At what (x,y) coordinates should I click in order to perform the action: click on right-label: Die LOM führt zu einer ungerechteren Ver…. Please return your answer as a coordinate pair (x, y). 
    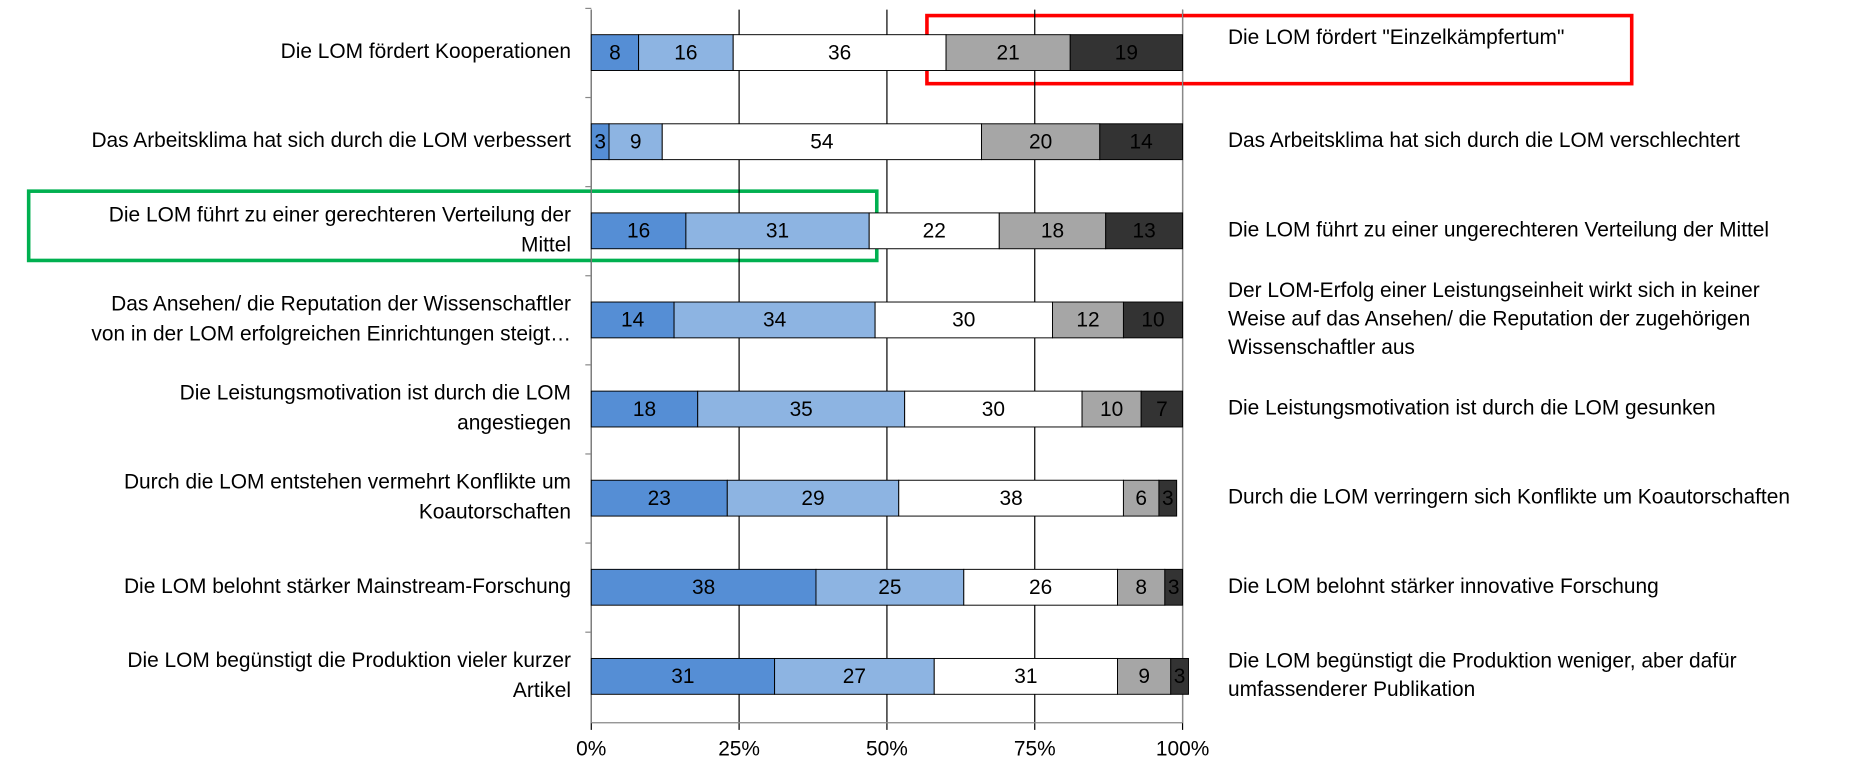
    Looking at the image, I should click on (1498, 229).